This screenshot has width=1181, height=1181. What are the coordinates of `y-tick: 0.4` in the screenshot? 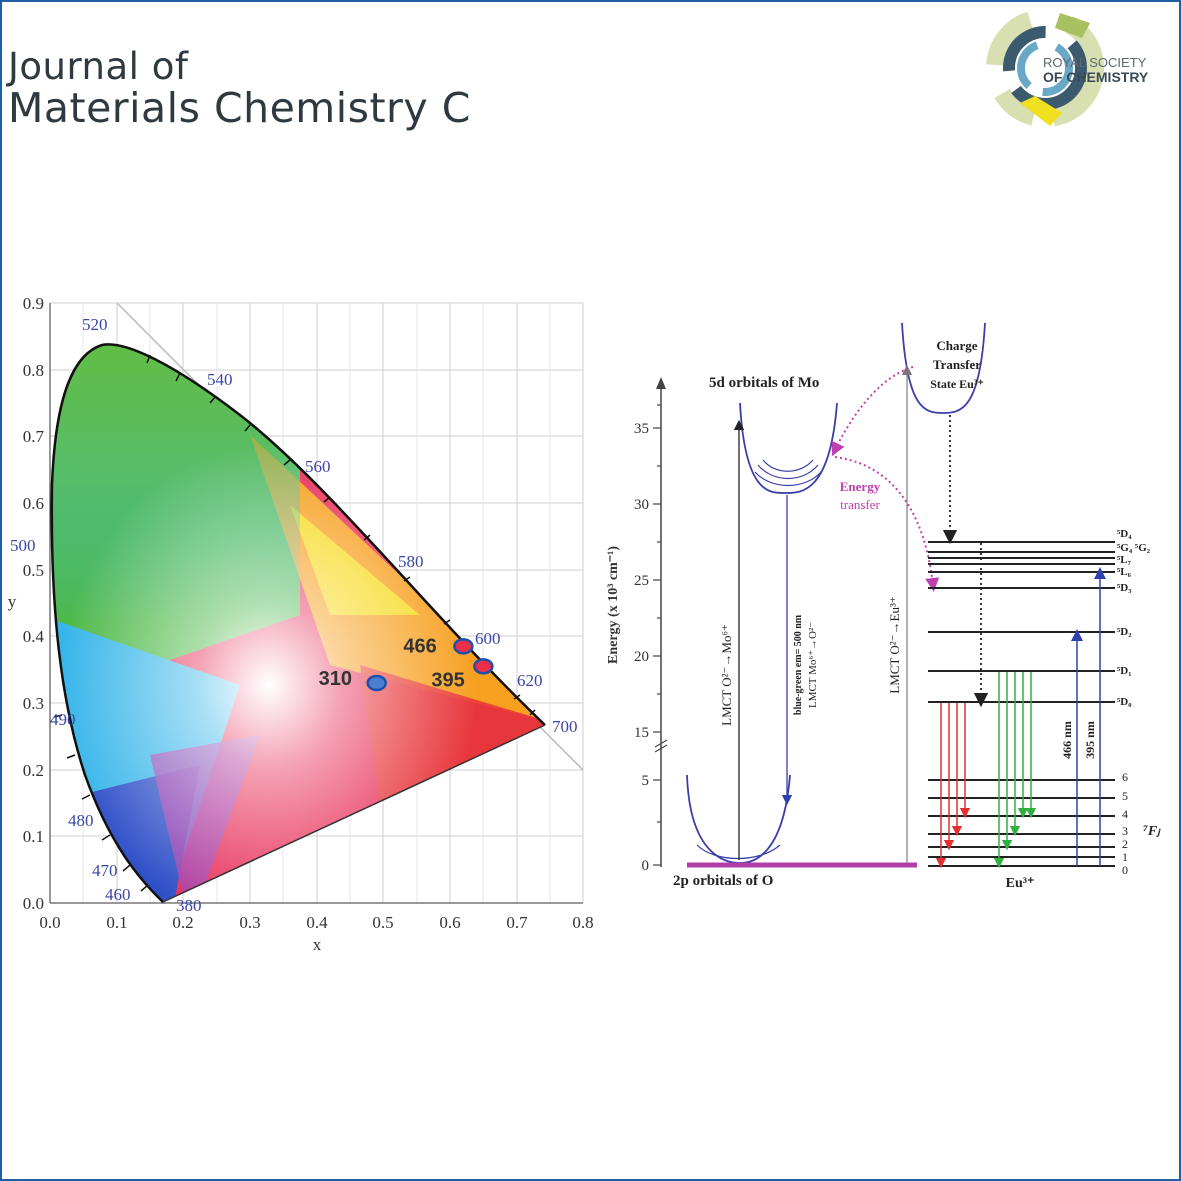 It's located at (34, 636).